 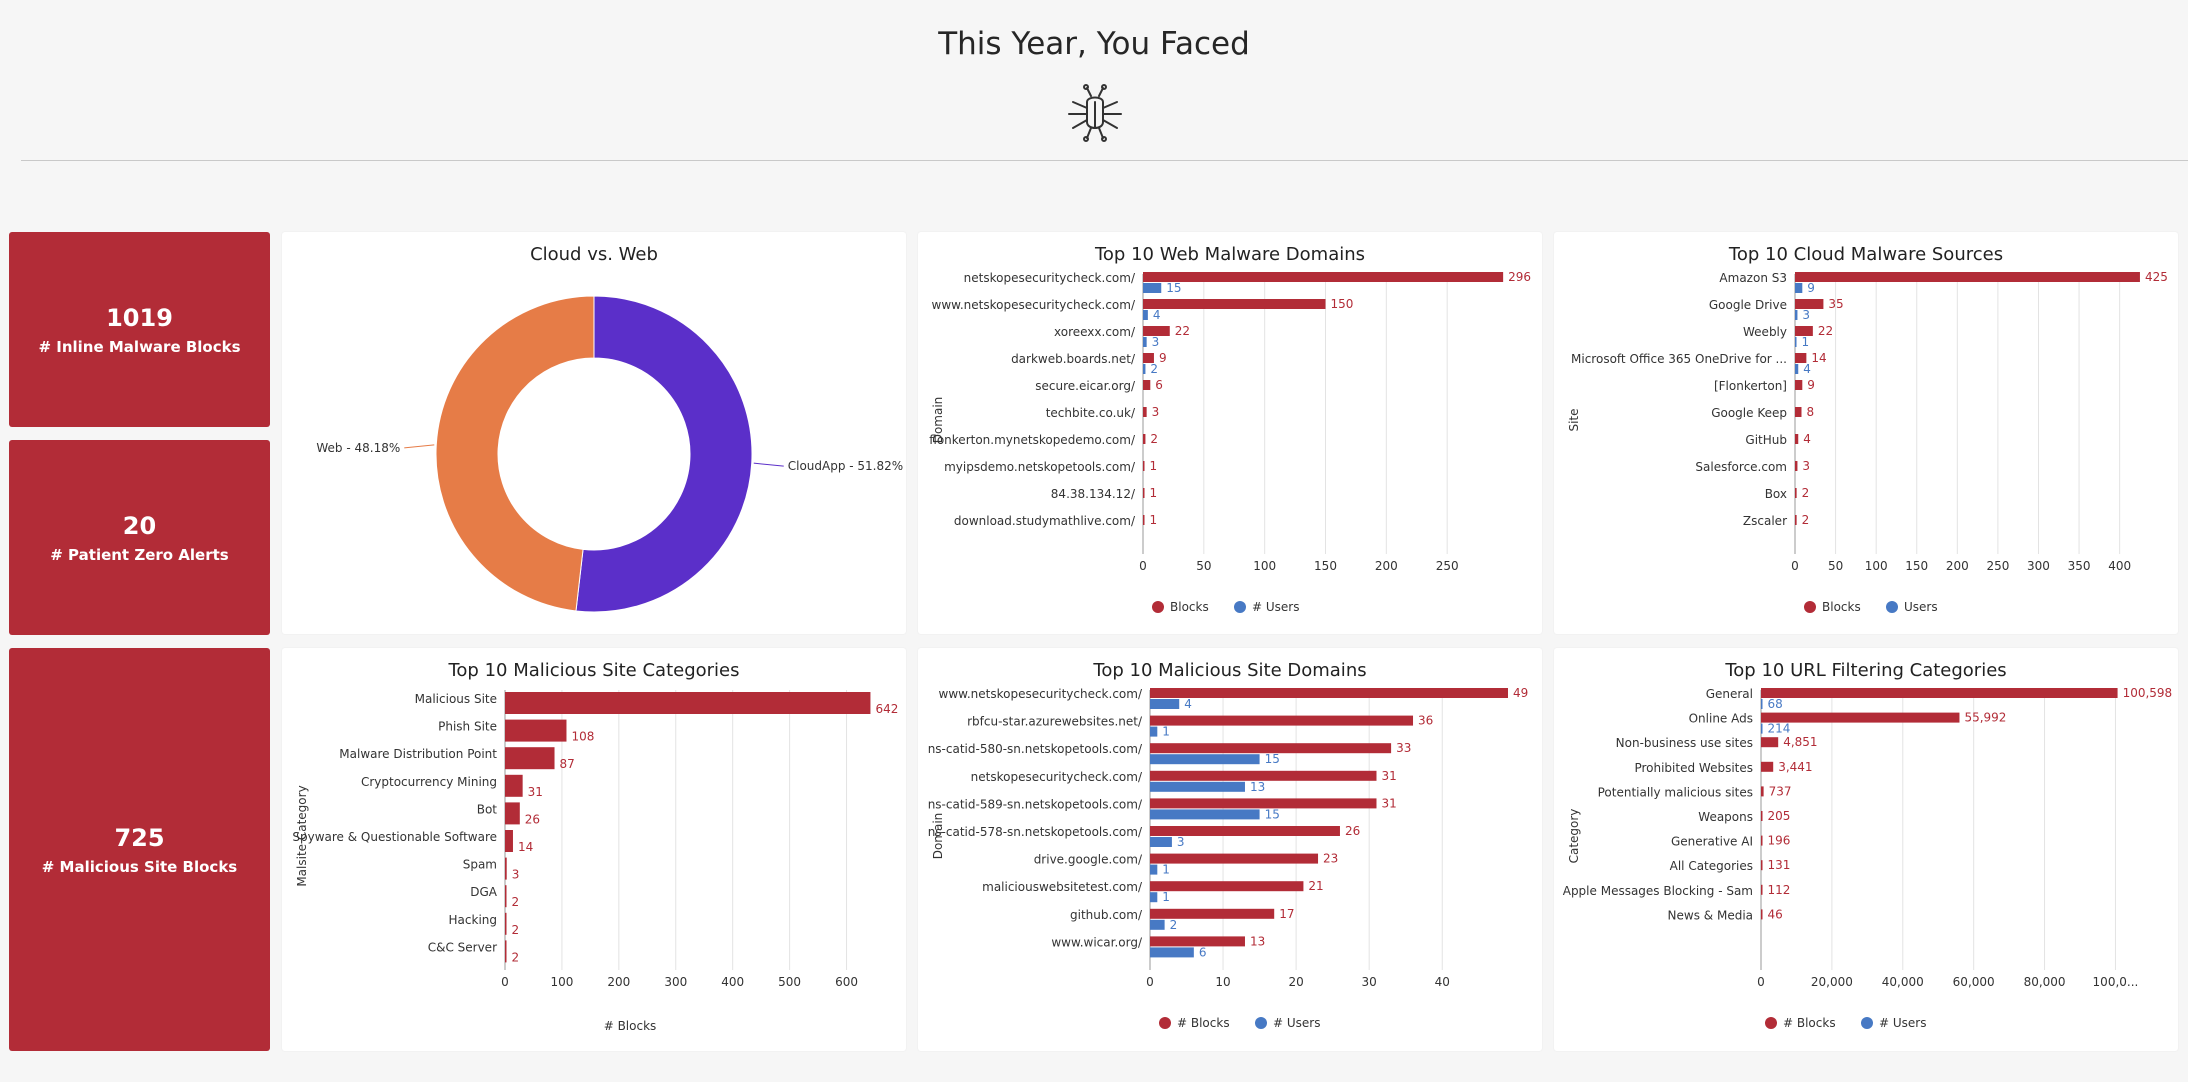 I want to click on legend-item: Users, so click(x=1921, y=607).